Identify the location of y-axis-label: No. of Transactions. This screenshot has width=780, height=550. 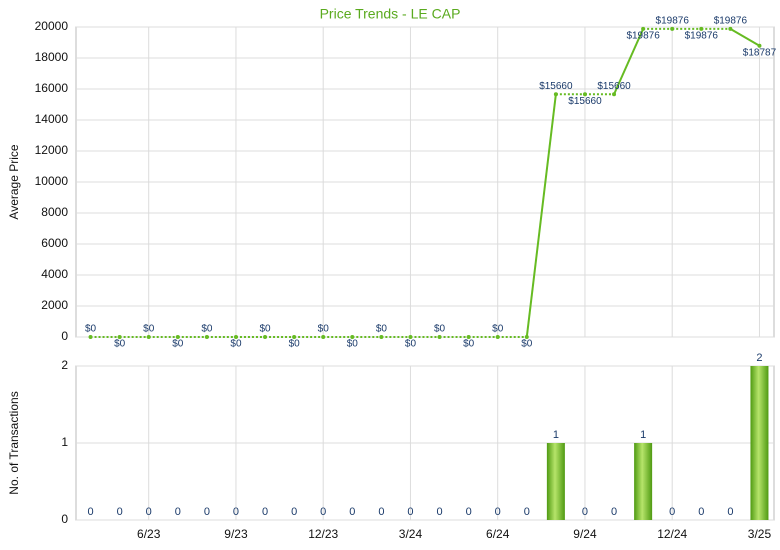
(14, 442).